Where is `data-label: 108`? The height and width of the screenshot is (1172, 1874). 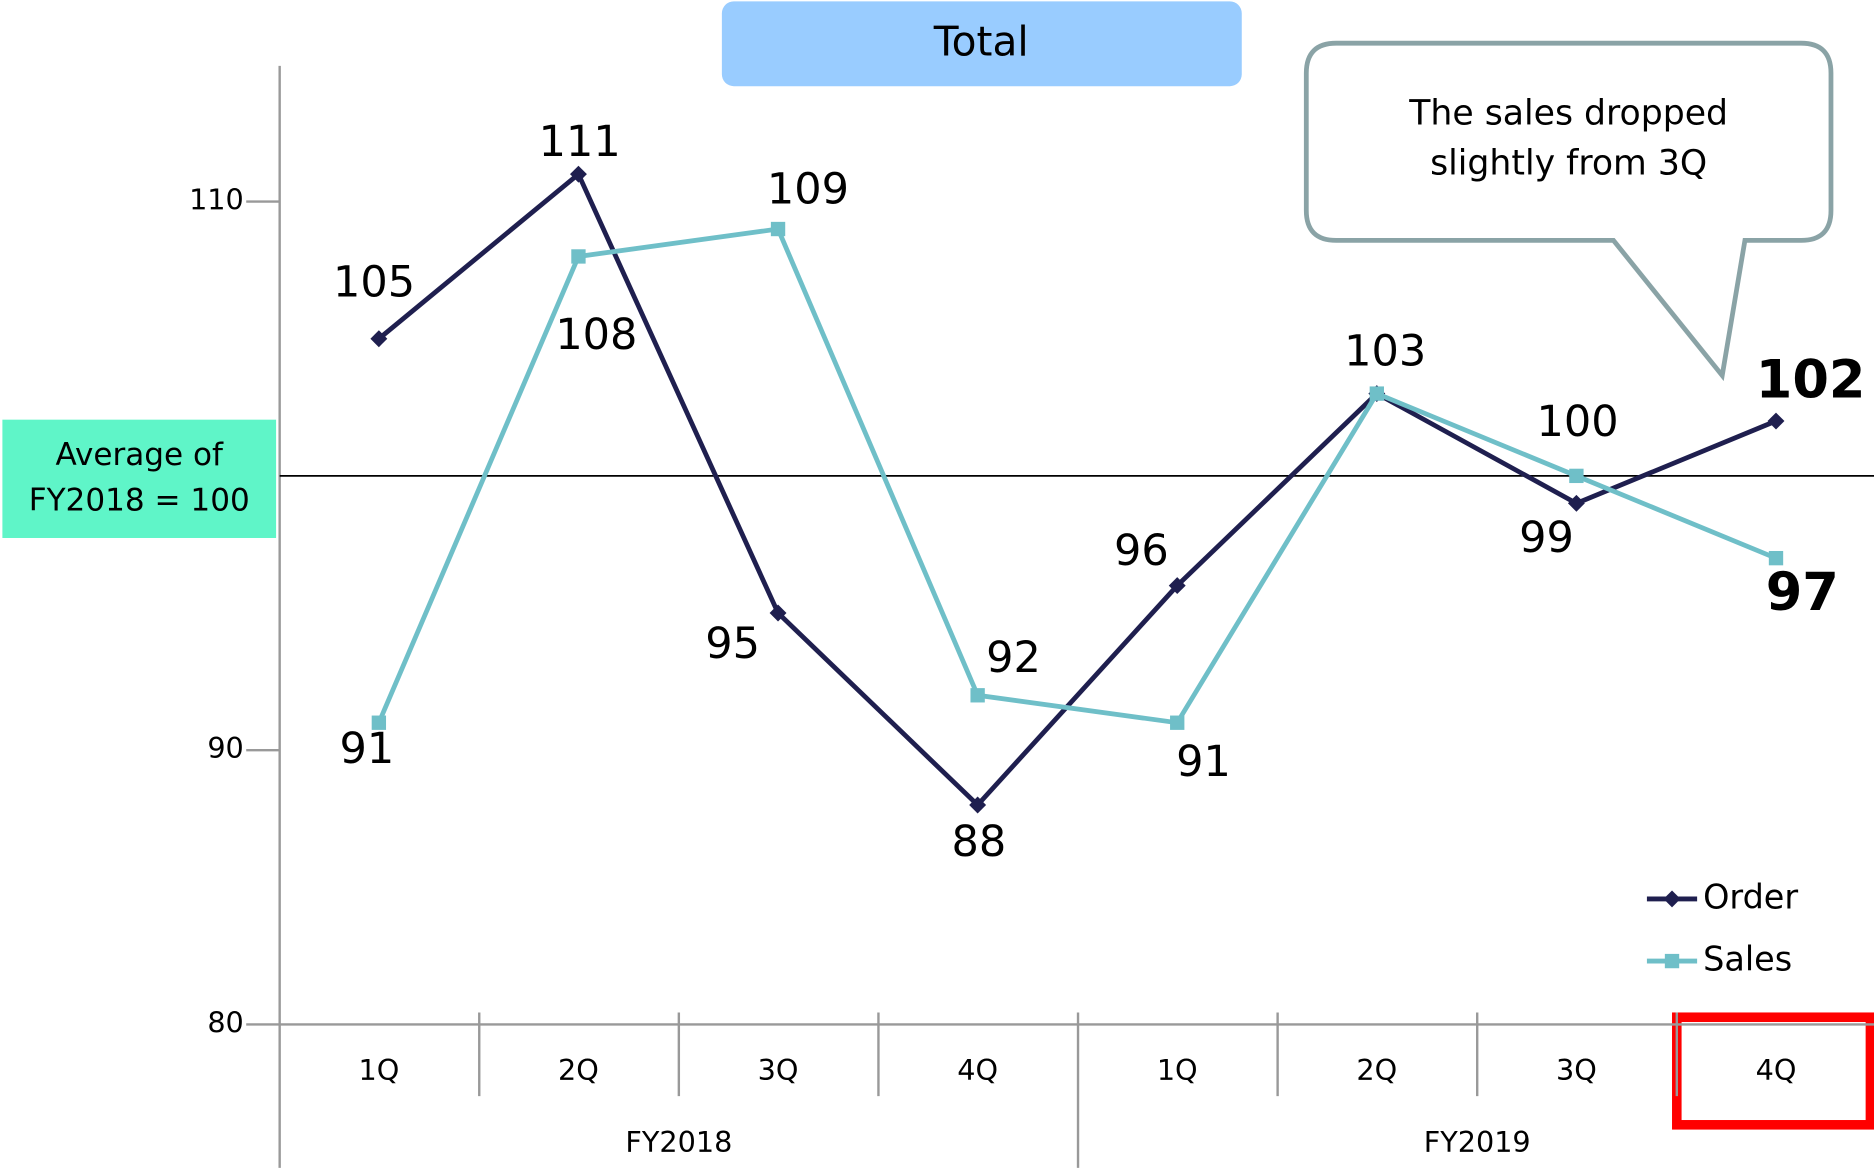 data-label: 108 is located at coordinates (596, 335).